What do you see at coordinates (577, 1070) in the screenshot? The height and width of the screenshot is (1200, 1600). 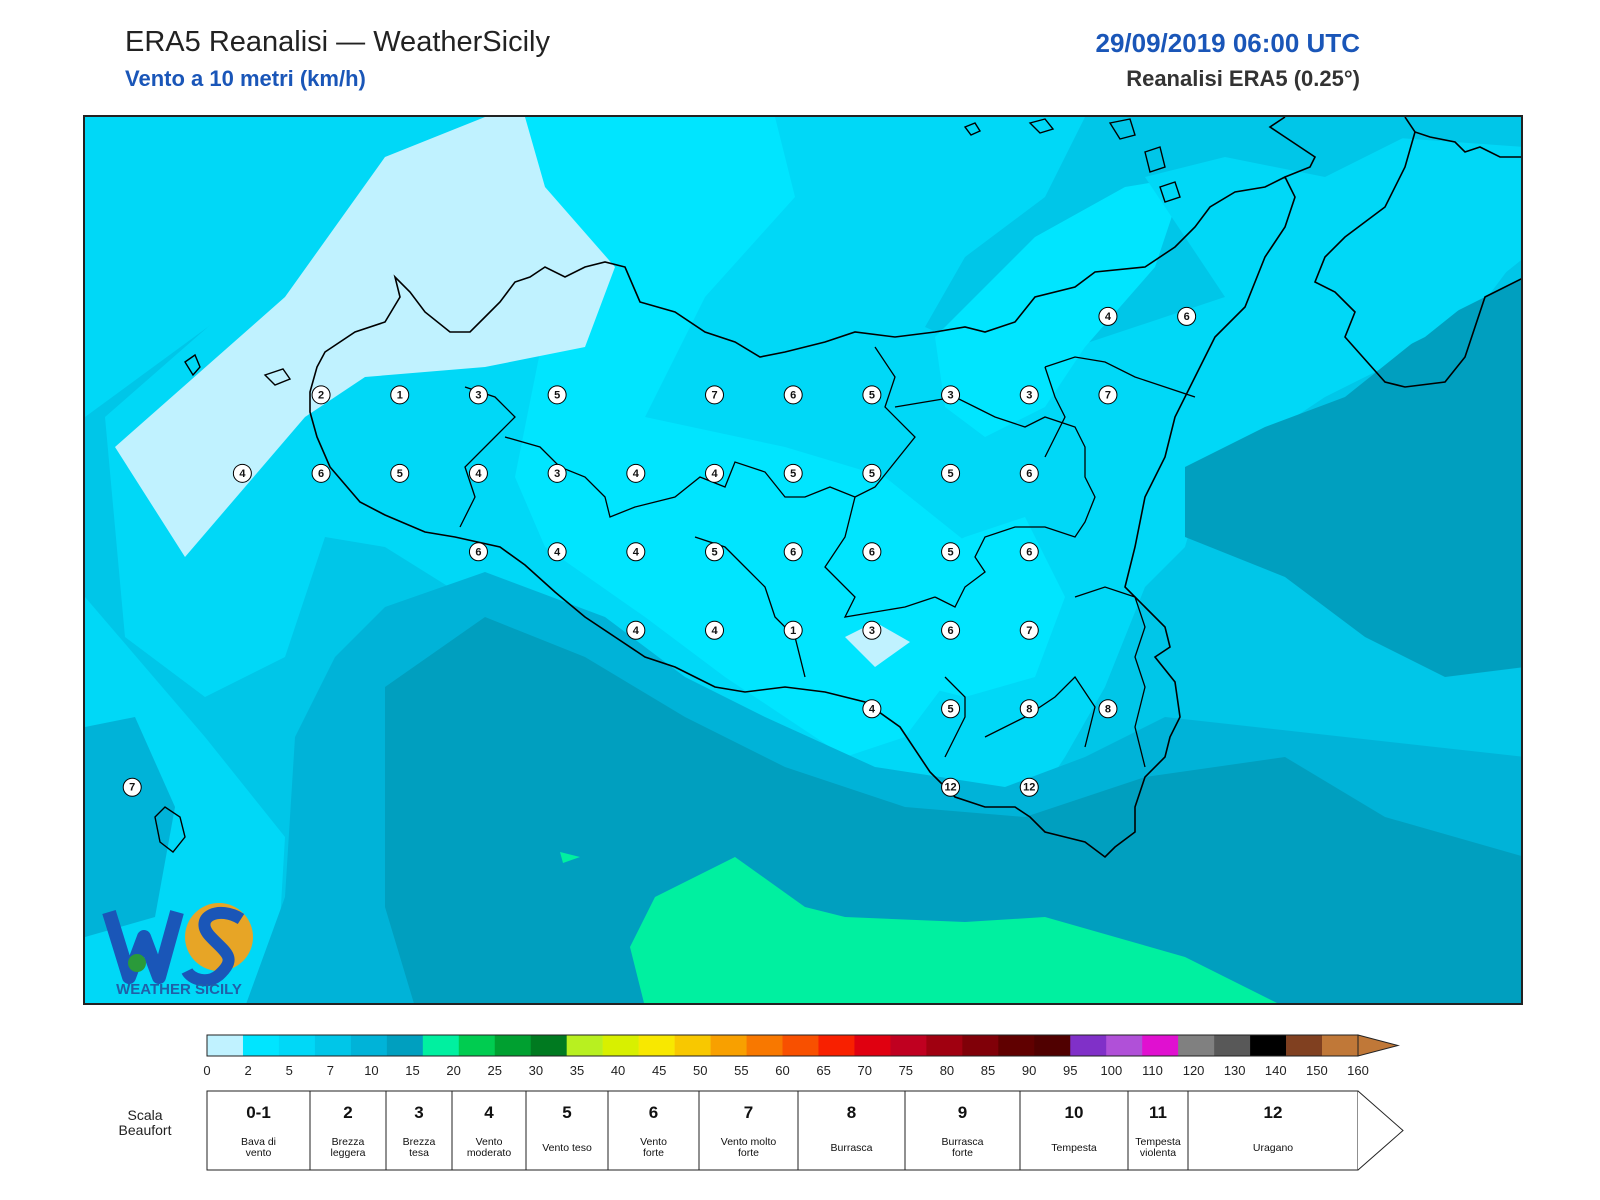 I see `colorbar-tick-label: 35` at bounding box center [577, 1070].